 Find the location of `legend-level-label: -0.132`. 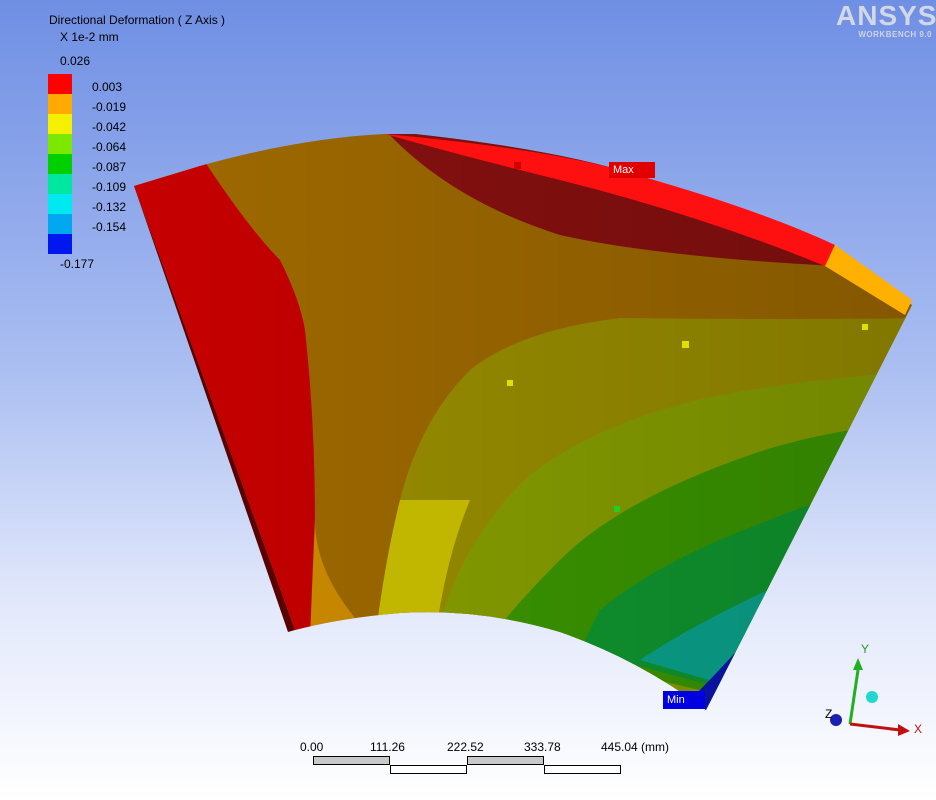

legend-level-label: -0.132 is located at coordinates (109, 207).